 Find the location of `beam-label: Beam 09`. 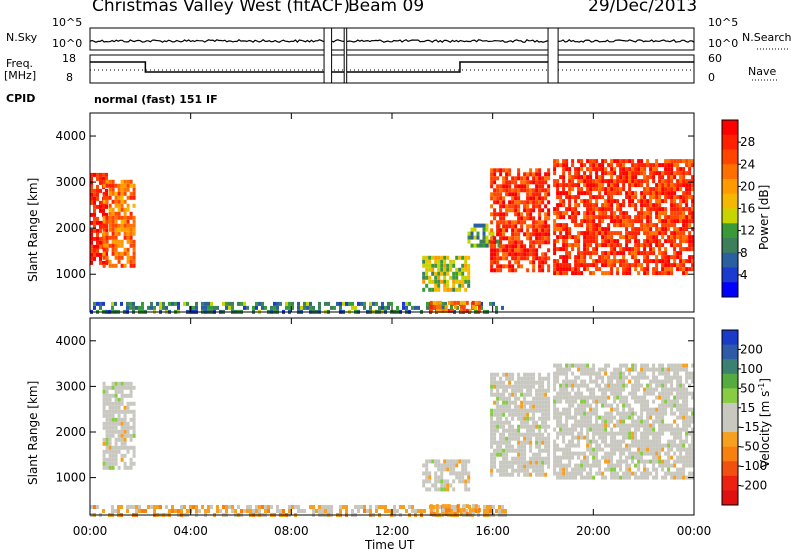

beam-label: Beam 09 is located at coordinates (386, 8).